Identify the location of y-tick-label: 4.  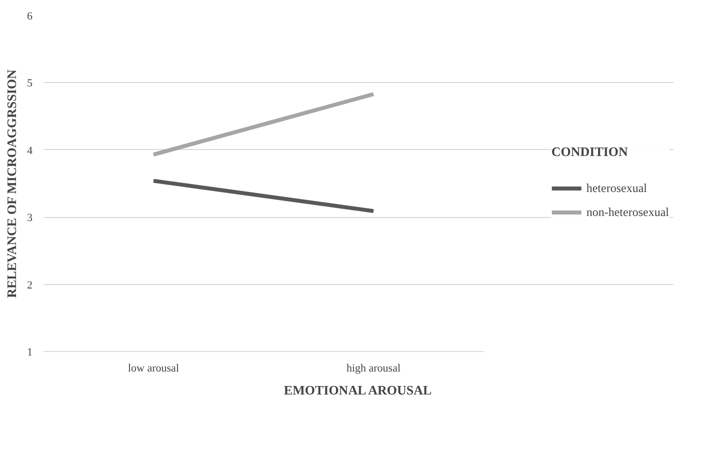
(30, 150).